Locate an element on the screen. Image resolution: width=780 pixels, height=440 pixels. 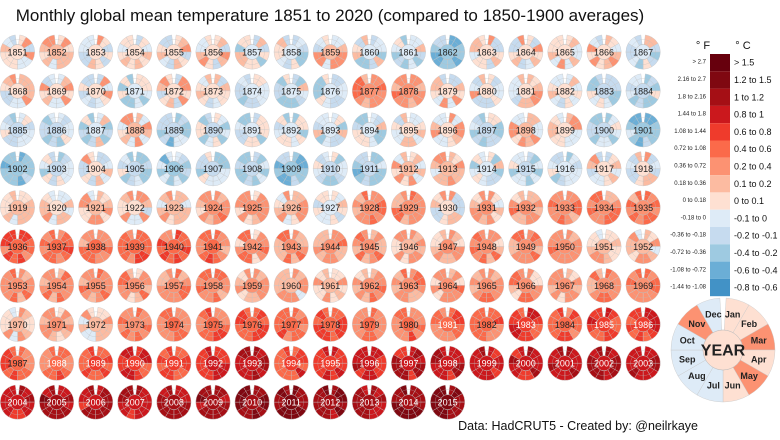
year-ring-1983: 1983 is located at coordinates (526, 324).